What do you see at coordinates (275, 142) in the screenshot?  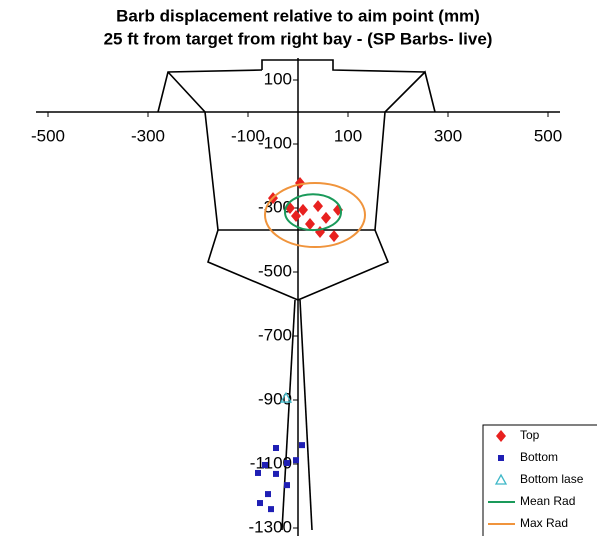 I see `y-tick-label: -100` at bounding box center [275, 142].